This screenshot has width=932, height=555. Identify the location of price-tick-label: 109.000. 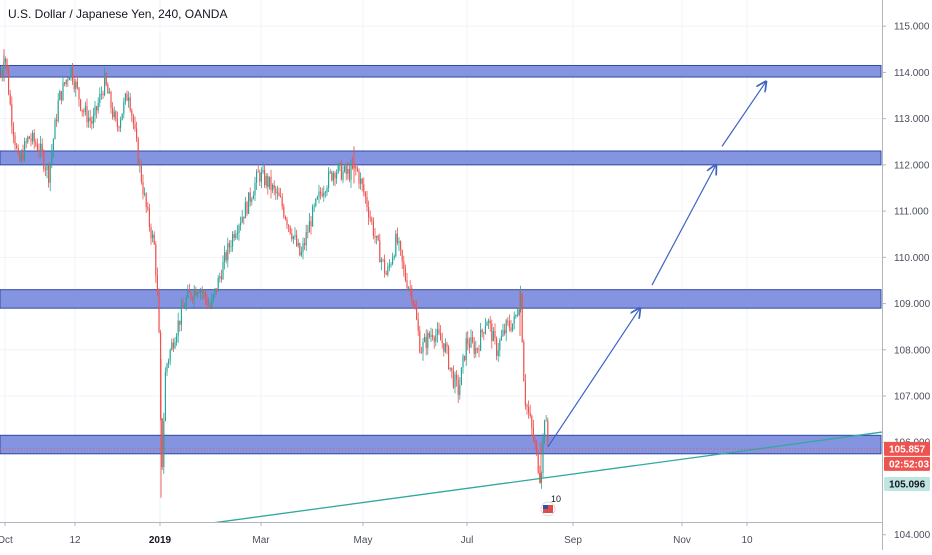
(912, 304).